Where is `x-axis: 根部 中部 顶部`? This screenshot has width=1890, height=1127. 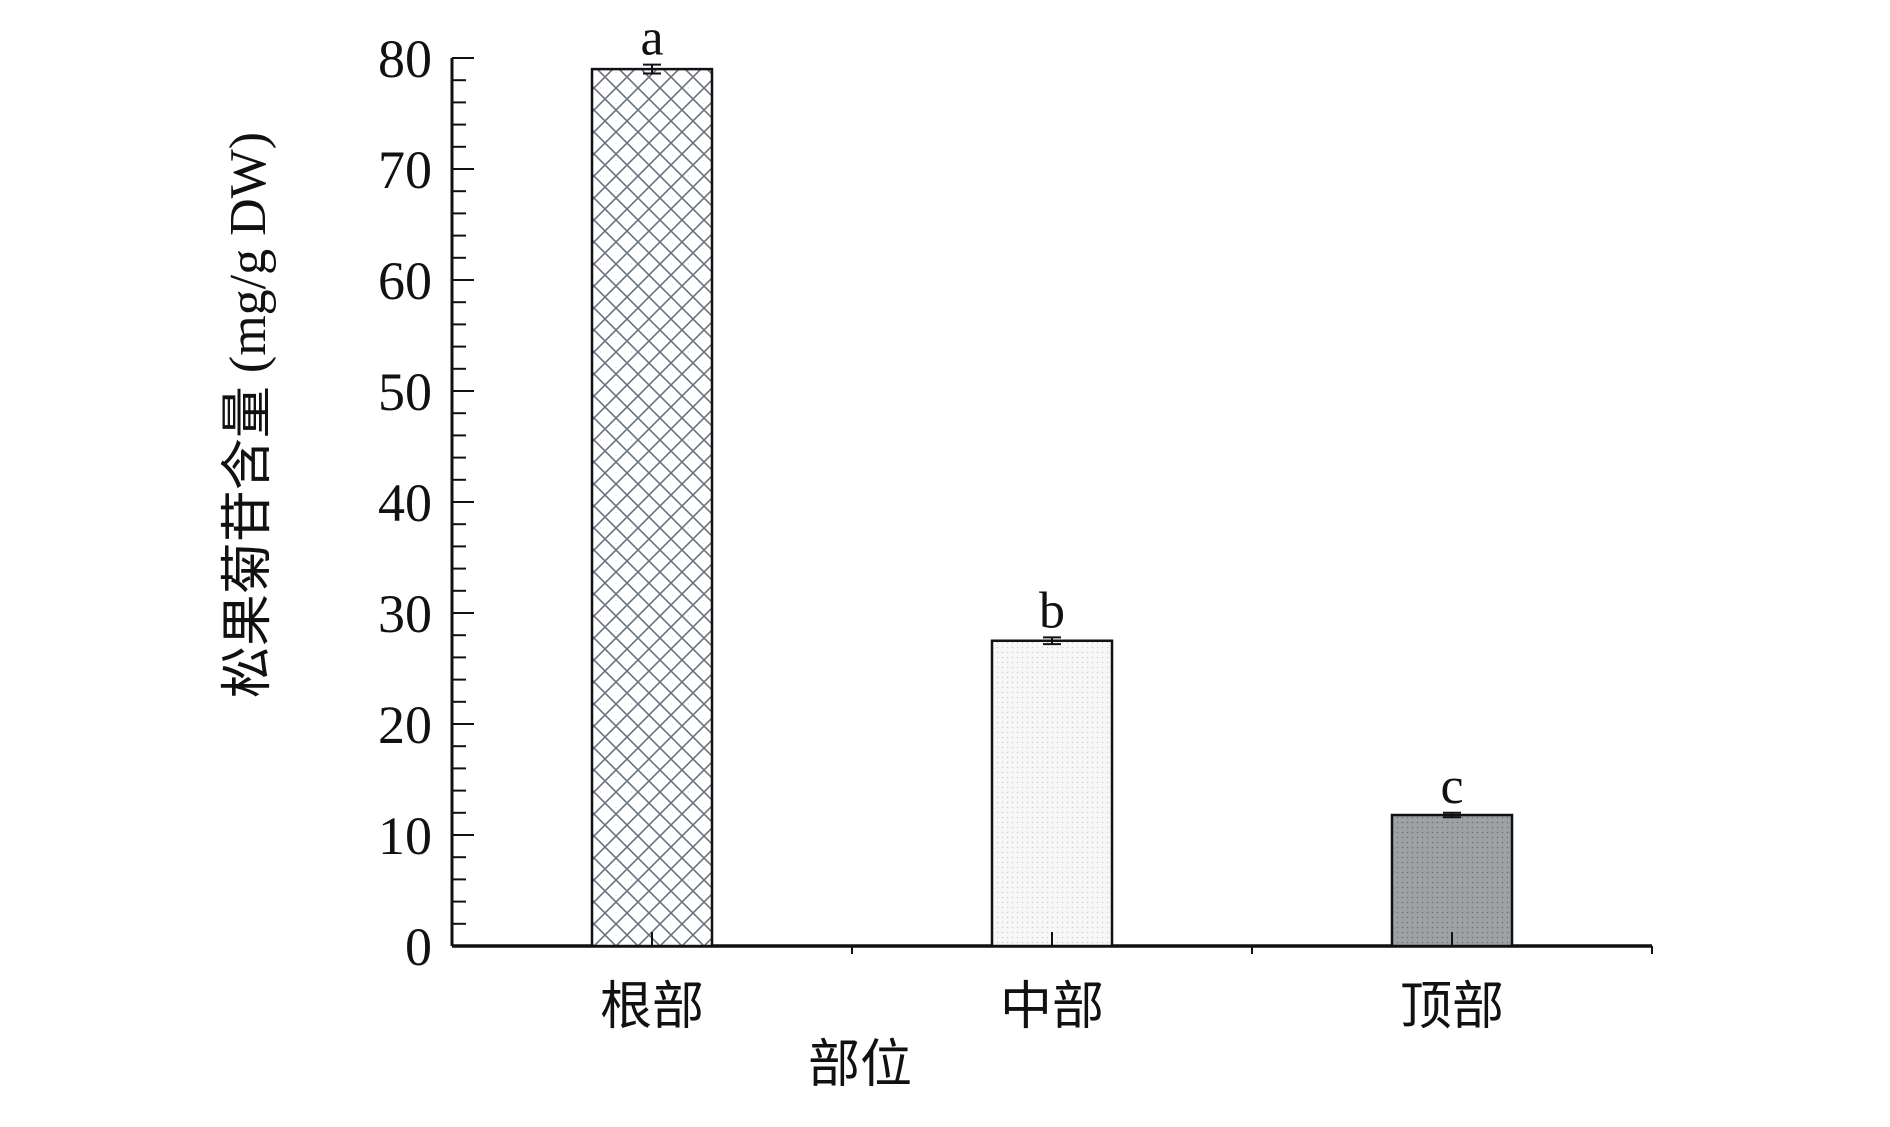 x-axis: 根部 中部 顶部 is located at coordinates (1052, 990).